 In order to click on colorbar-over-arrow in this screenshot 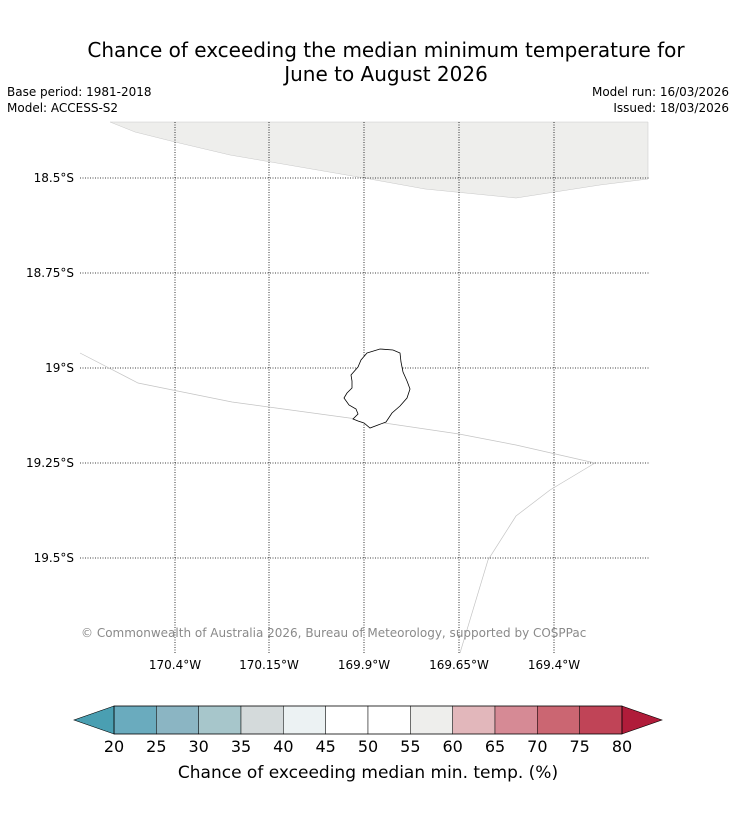, I will do `click(642, 720)`.